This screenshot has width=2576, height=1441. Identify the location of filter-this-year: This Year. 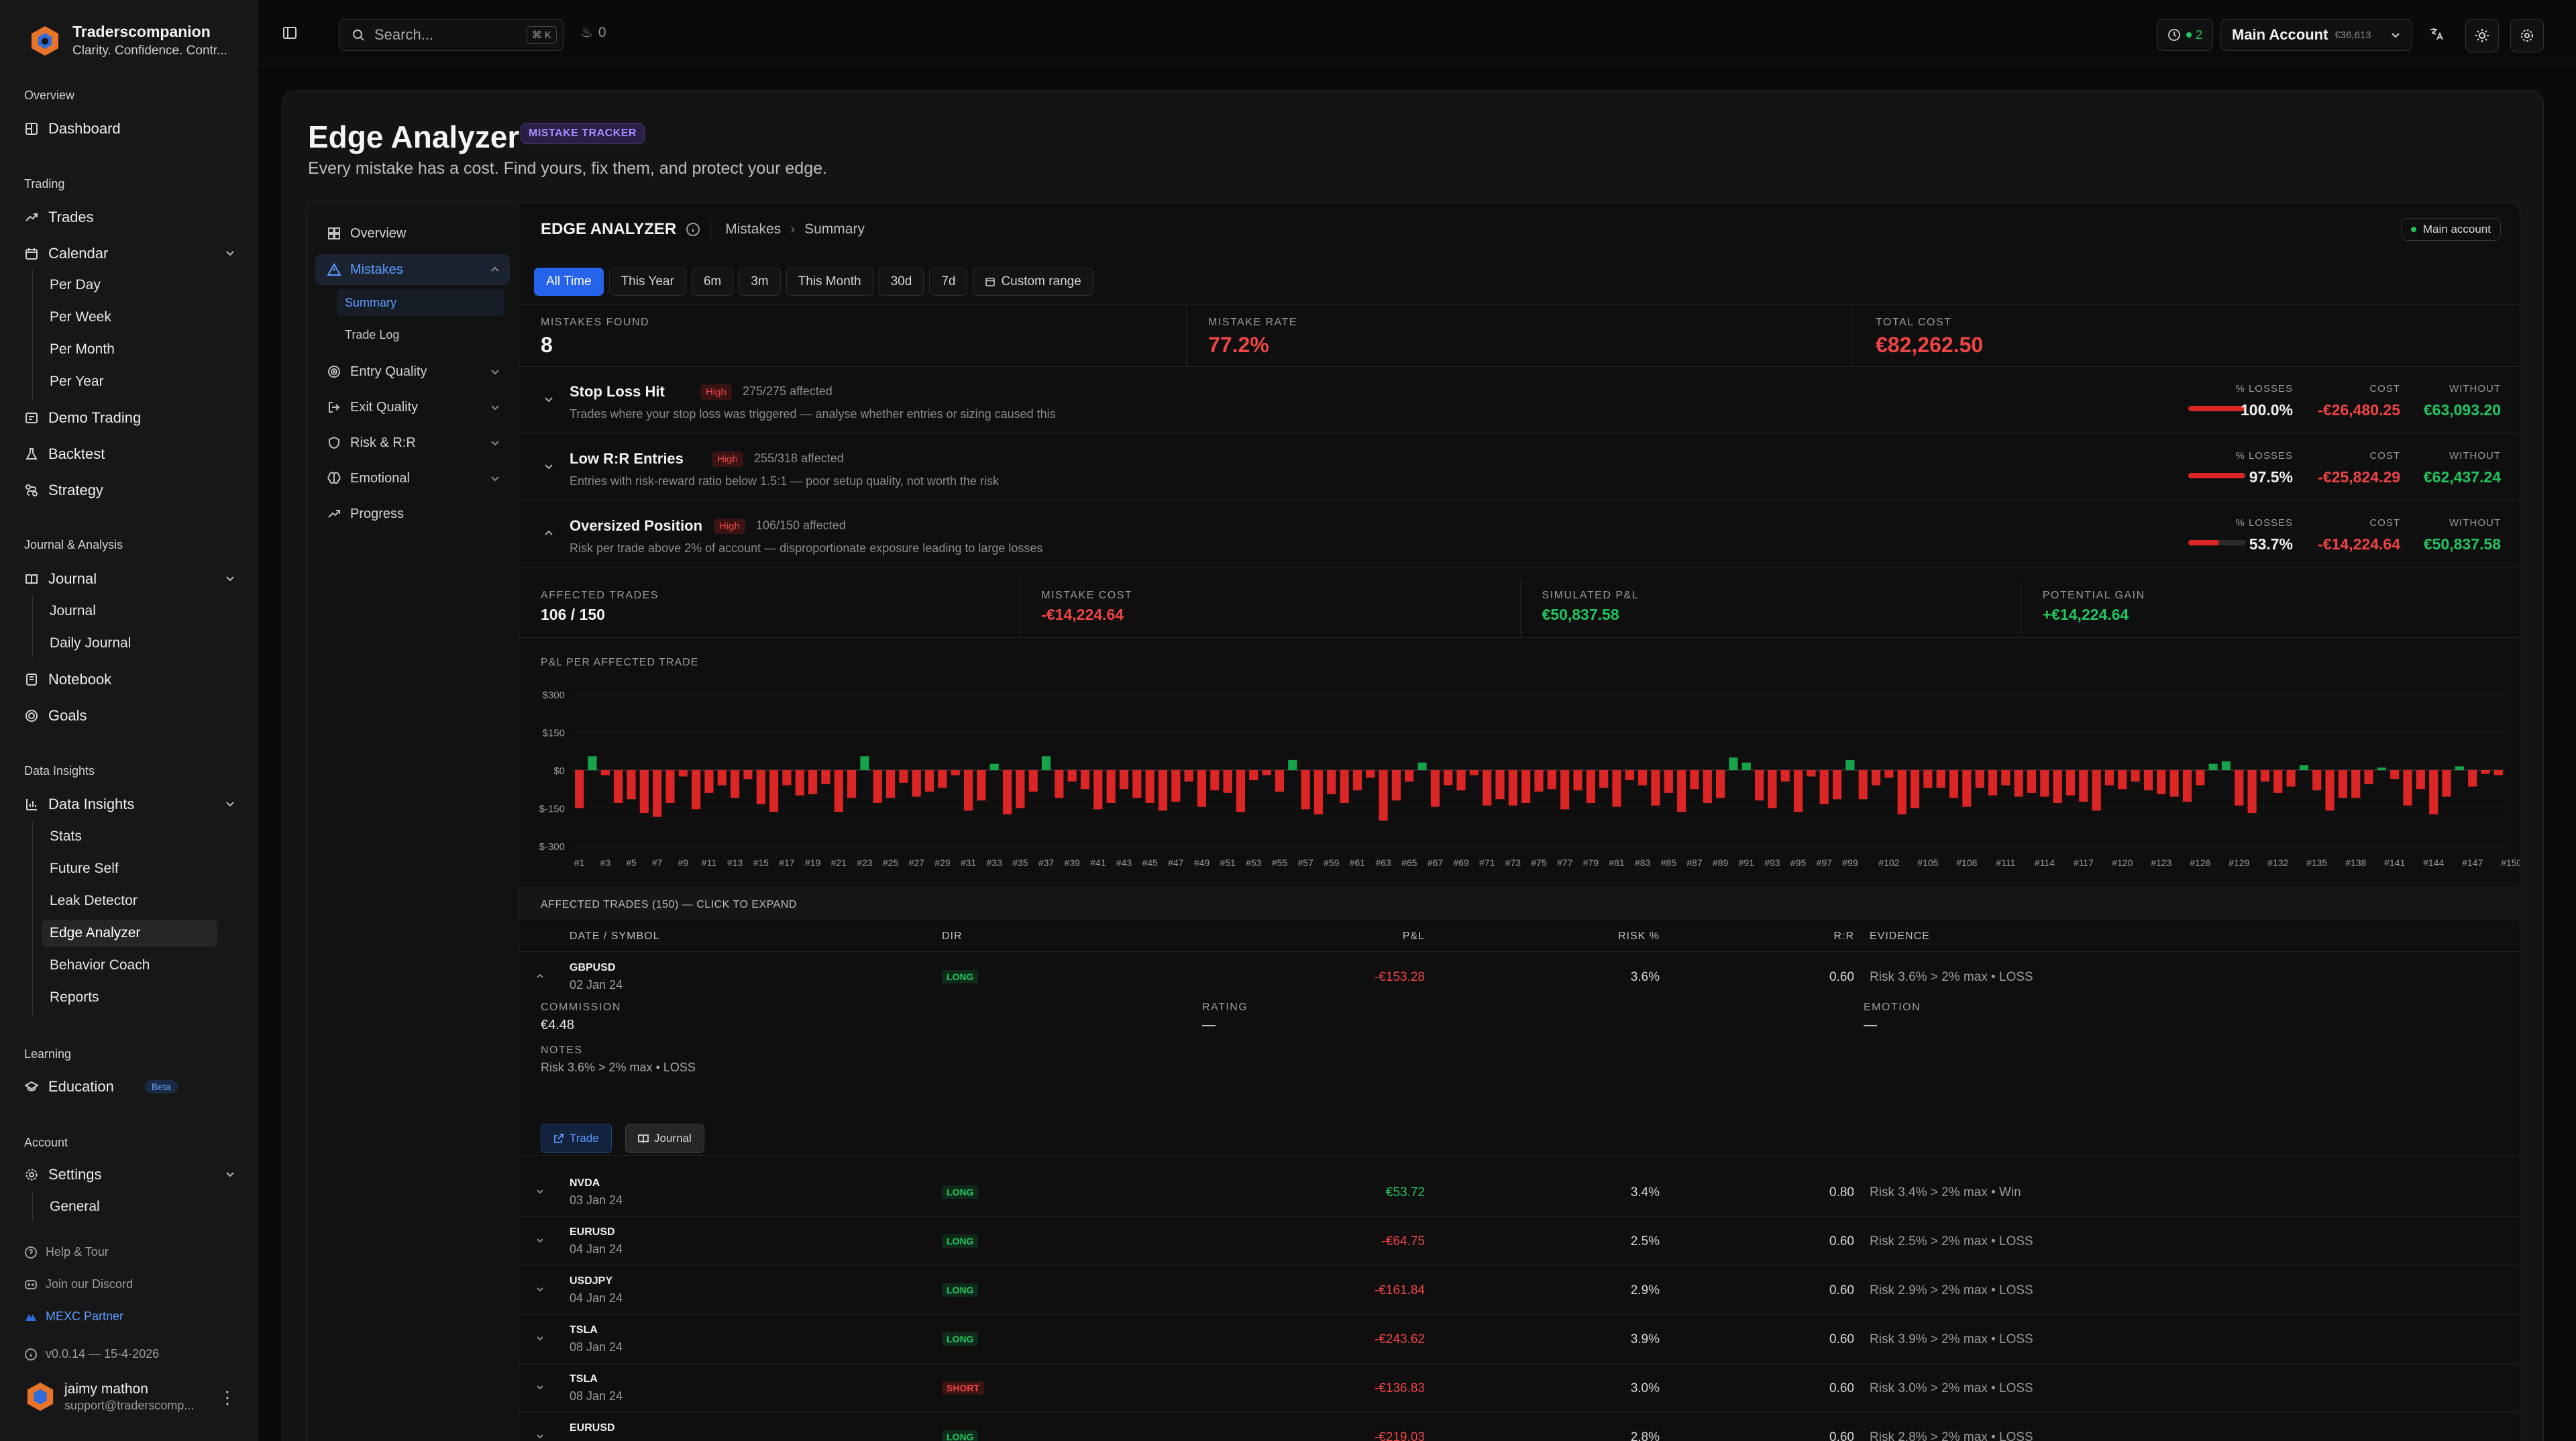
(647, 282).